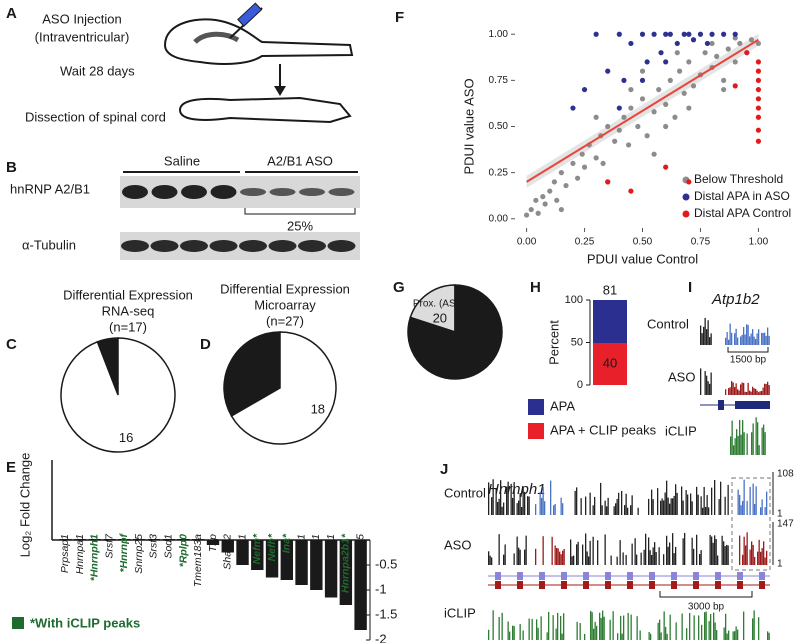 Image resolution: width=800 pixels, height=643 pixels. What do you see at coordinates (535, 287) in the screenshot?
I see `panel-label: H` at bounding box center [535, 287].